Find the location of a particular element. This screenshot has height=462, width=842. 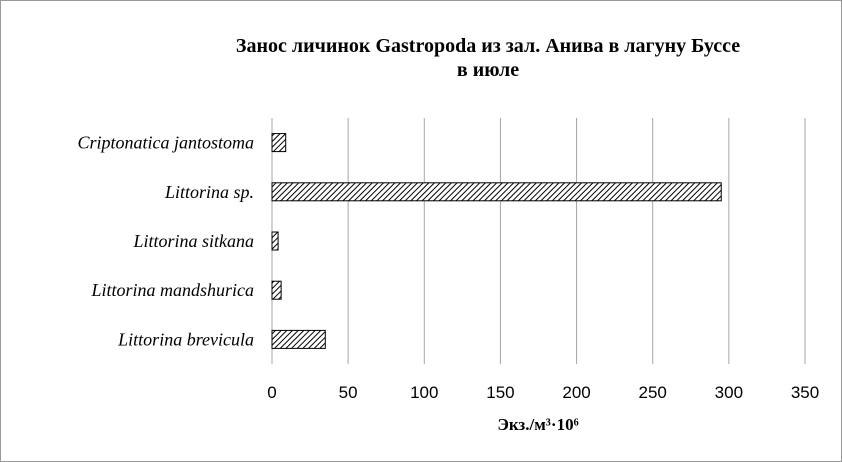

x-tick-label: 50 is located at coordinates (348, 392).